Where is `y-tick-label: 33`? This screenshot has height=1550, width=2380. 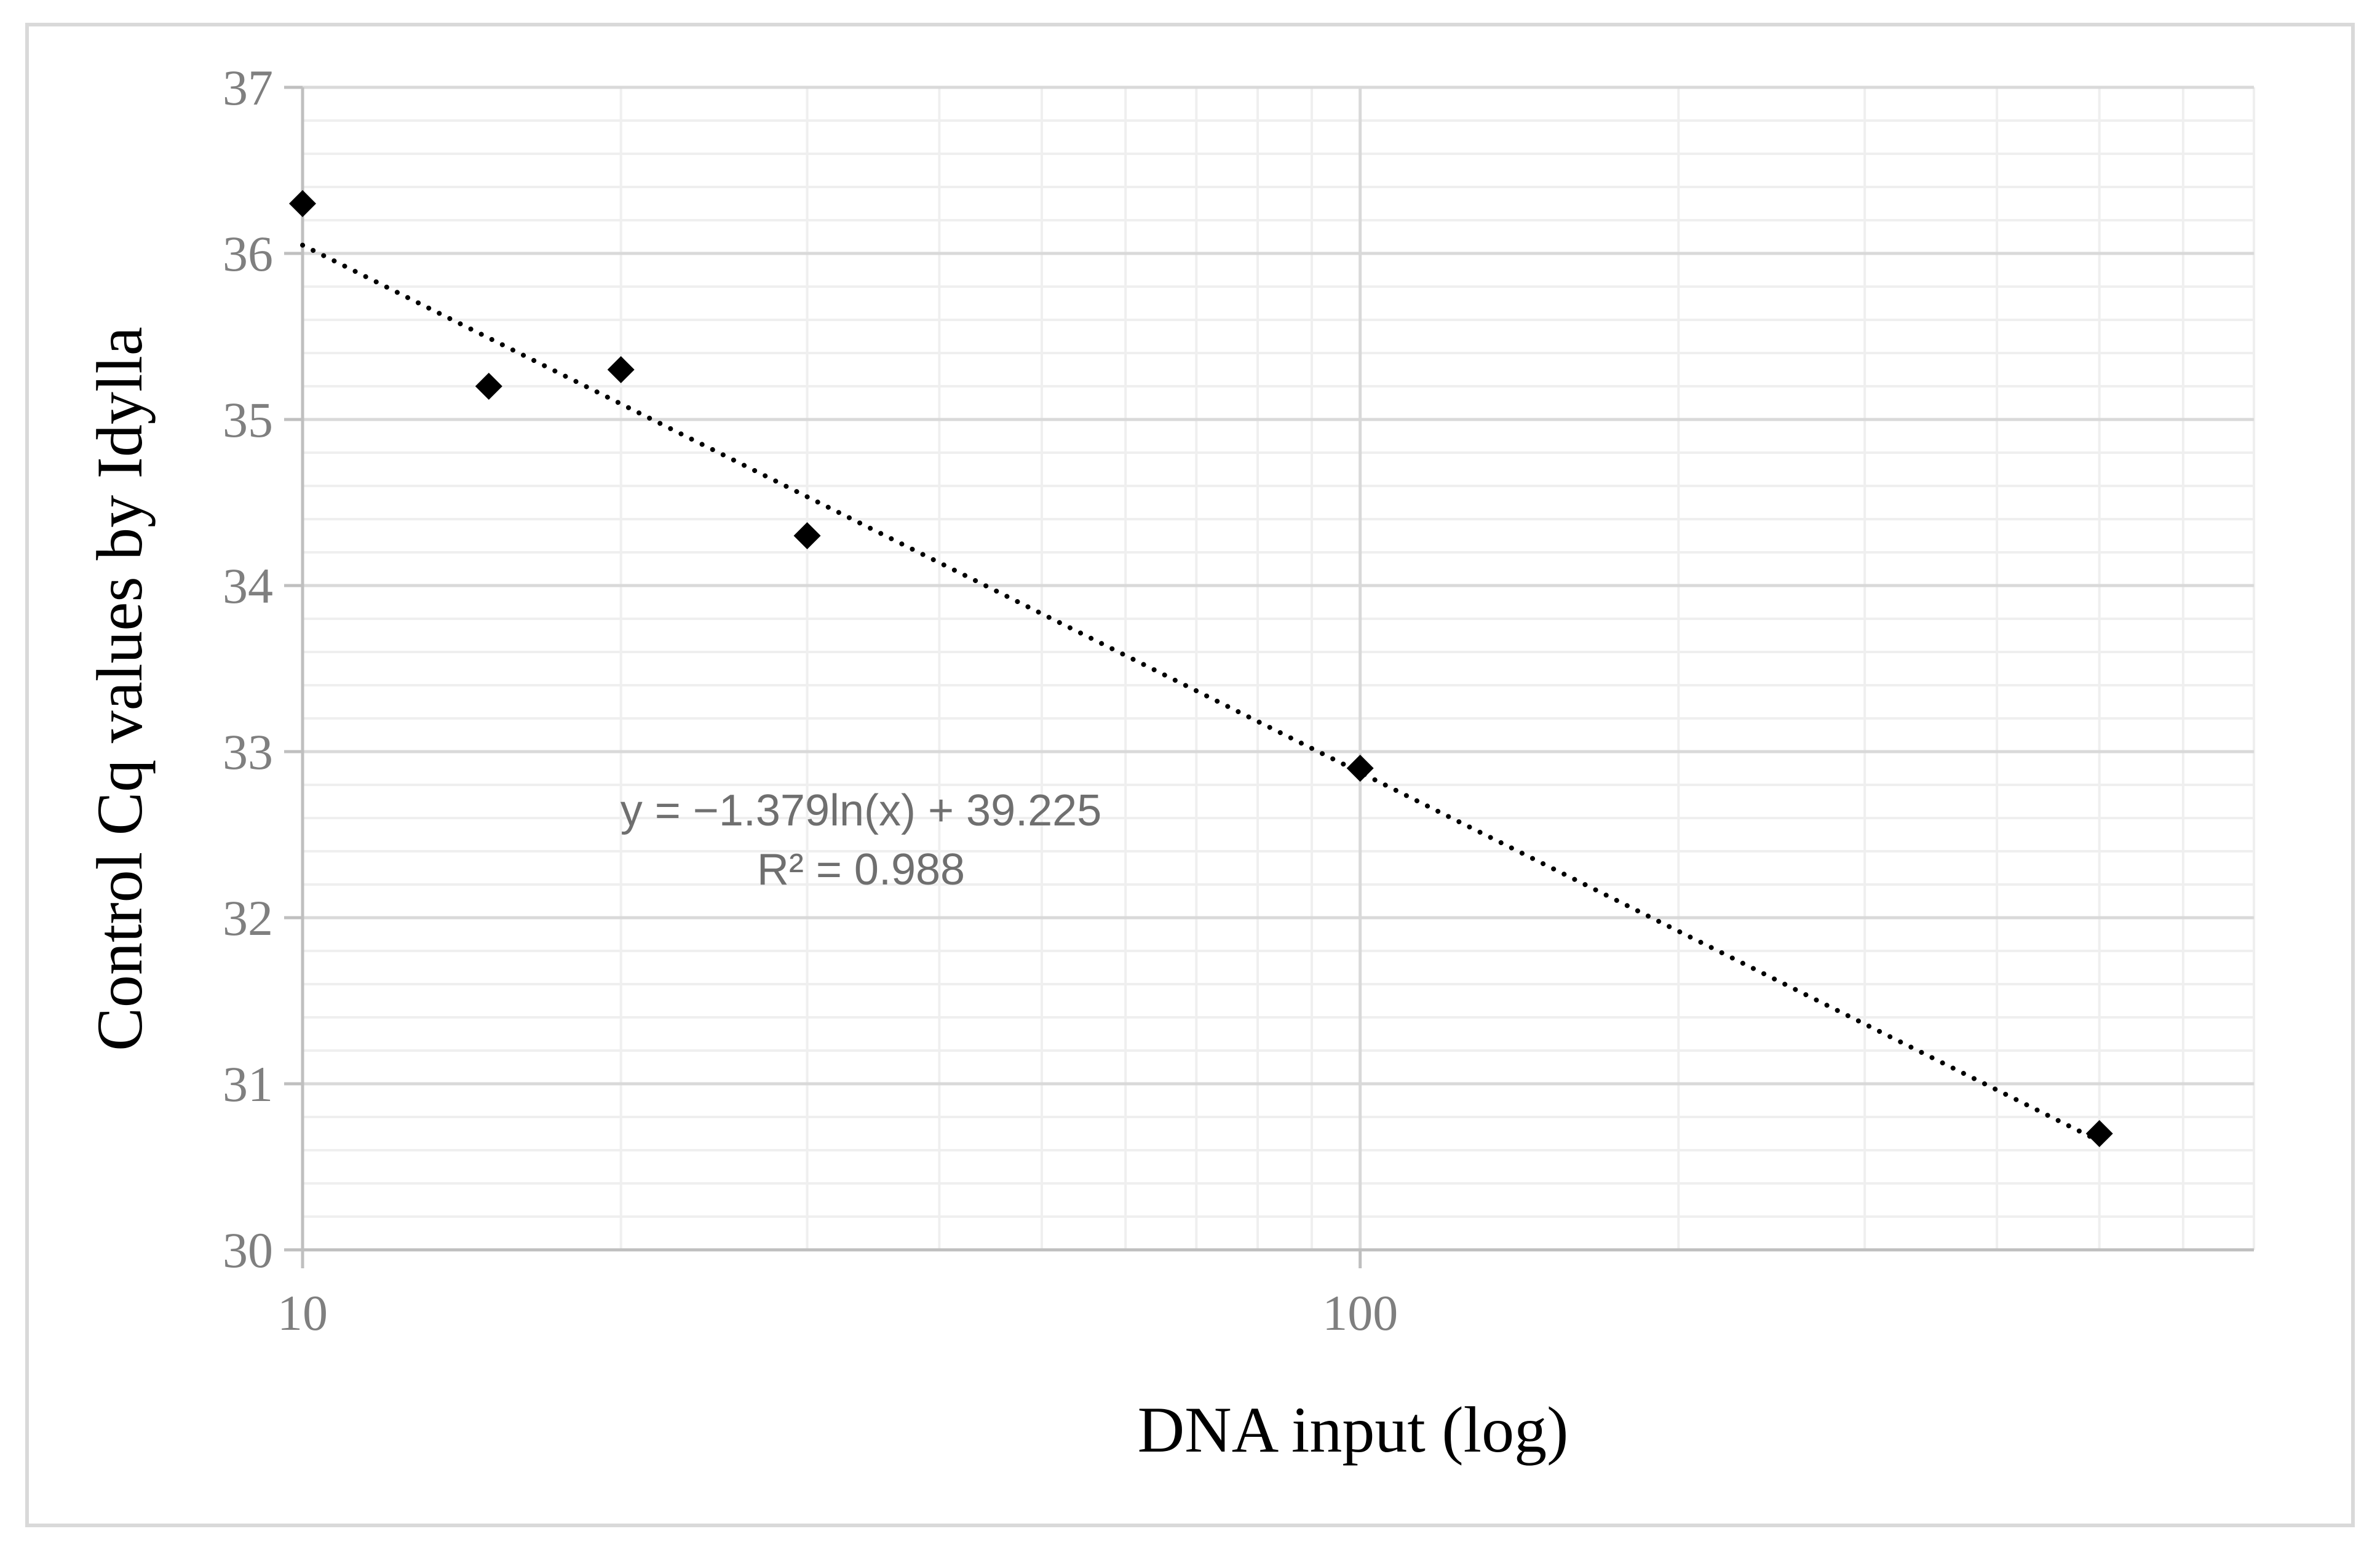
y-tick-label: 33 is located at coordinates (248, 752).